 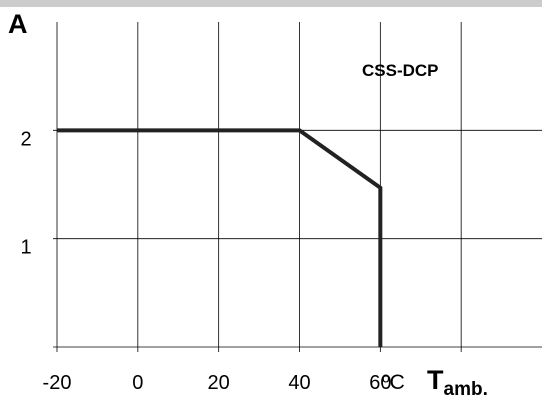 I want to click on x-tick-label: 20, so click(x=219, y=383).